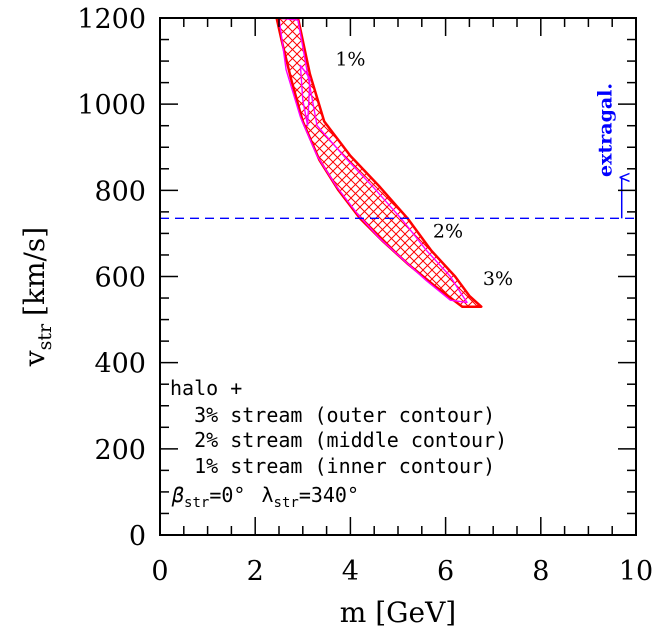 The width and height of the screenshot is (660, 638). Describe the element at coordinates (227, 495) in the screenshot. I see `beta-value: =0°` at that location.